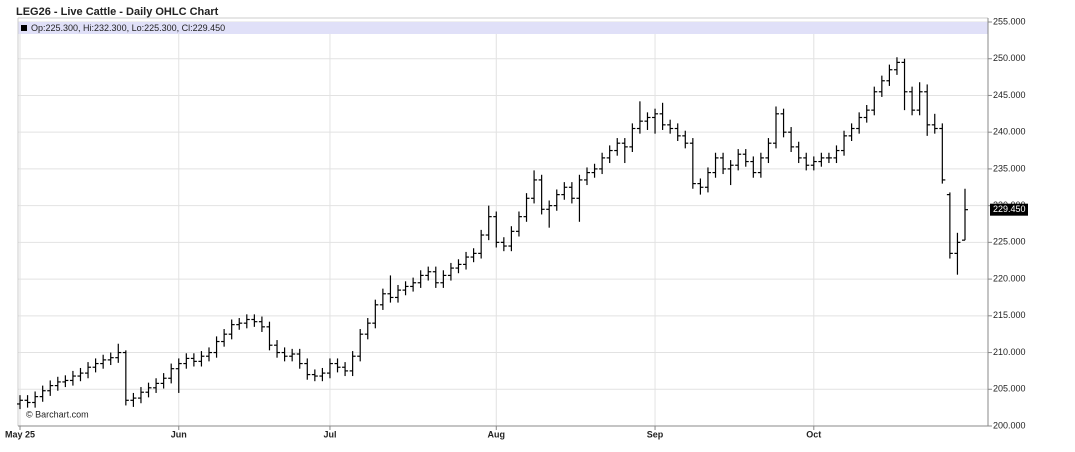  What do you see at coordinates (1009, 278) in the screenshot?
I see `y-tick-label: 220.000` at bounding box center [1009, 278].